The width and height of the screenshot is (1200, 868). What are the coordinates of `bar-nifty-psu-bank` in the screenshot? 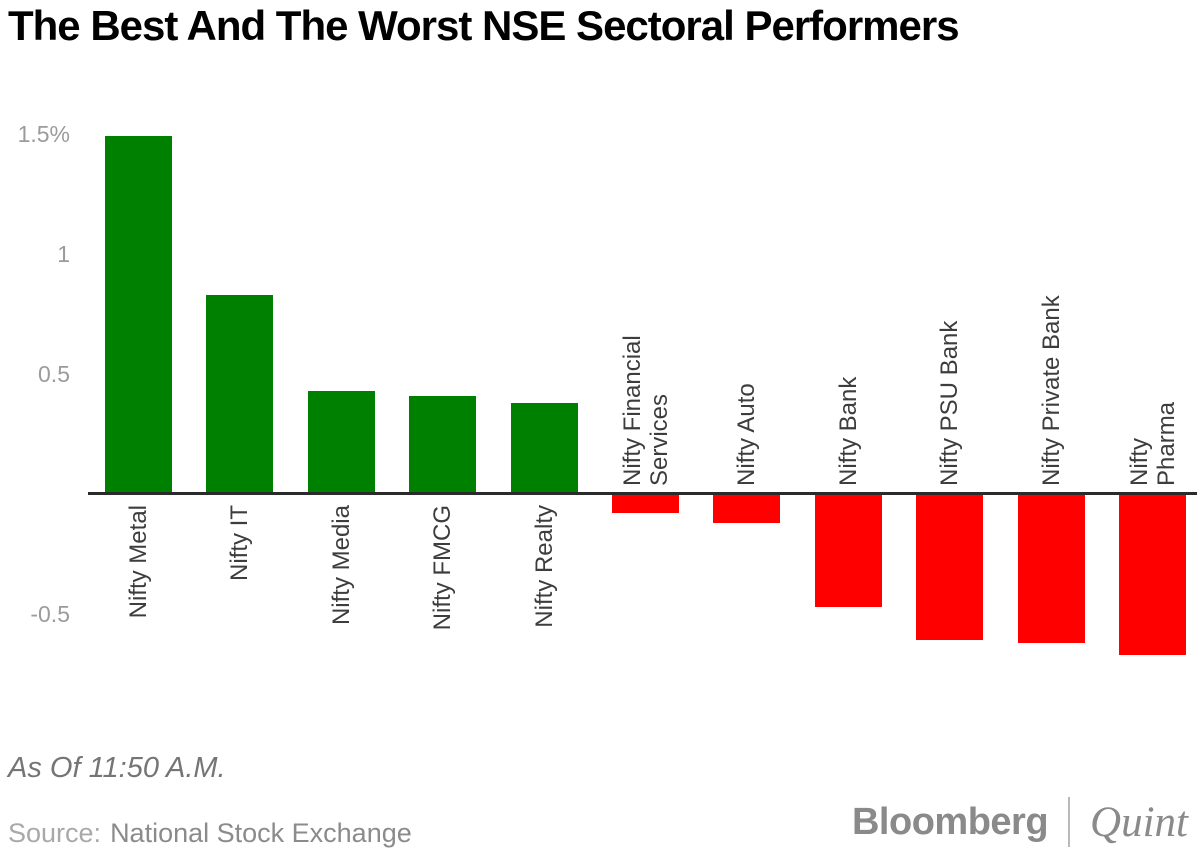 It's located at (950, 567).